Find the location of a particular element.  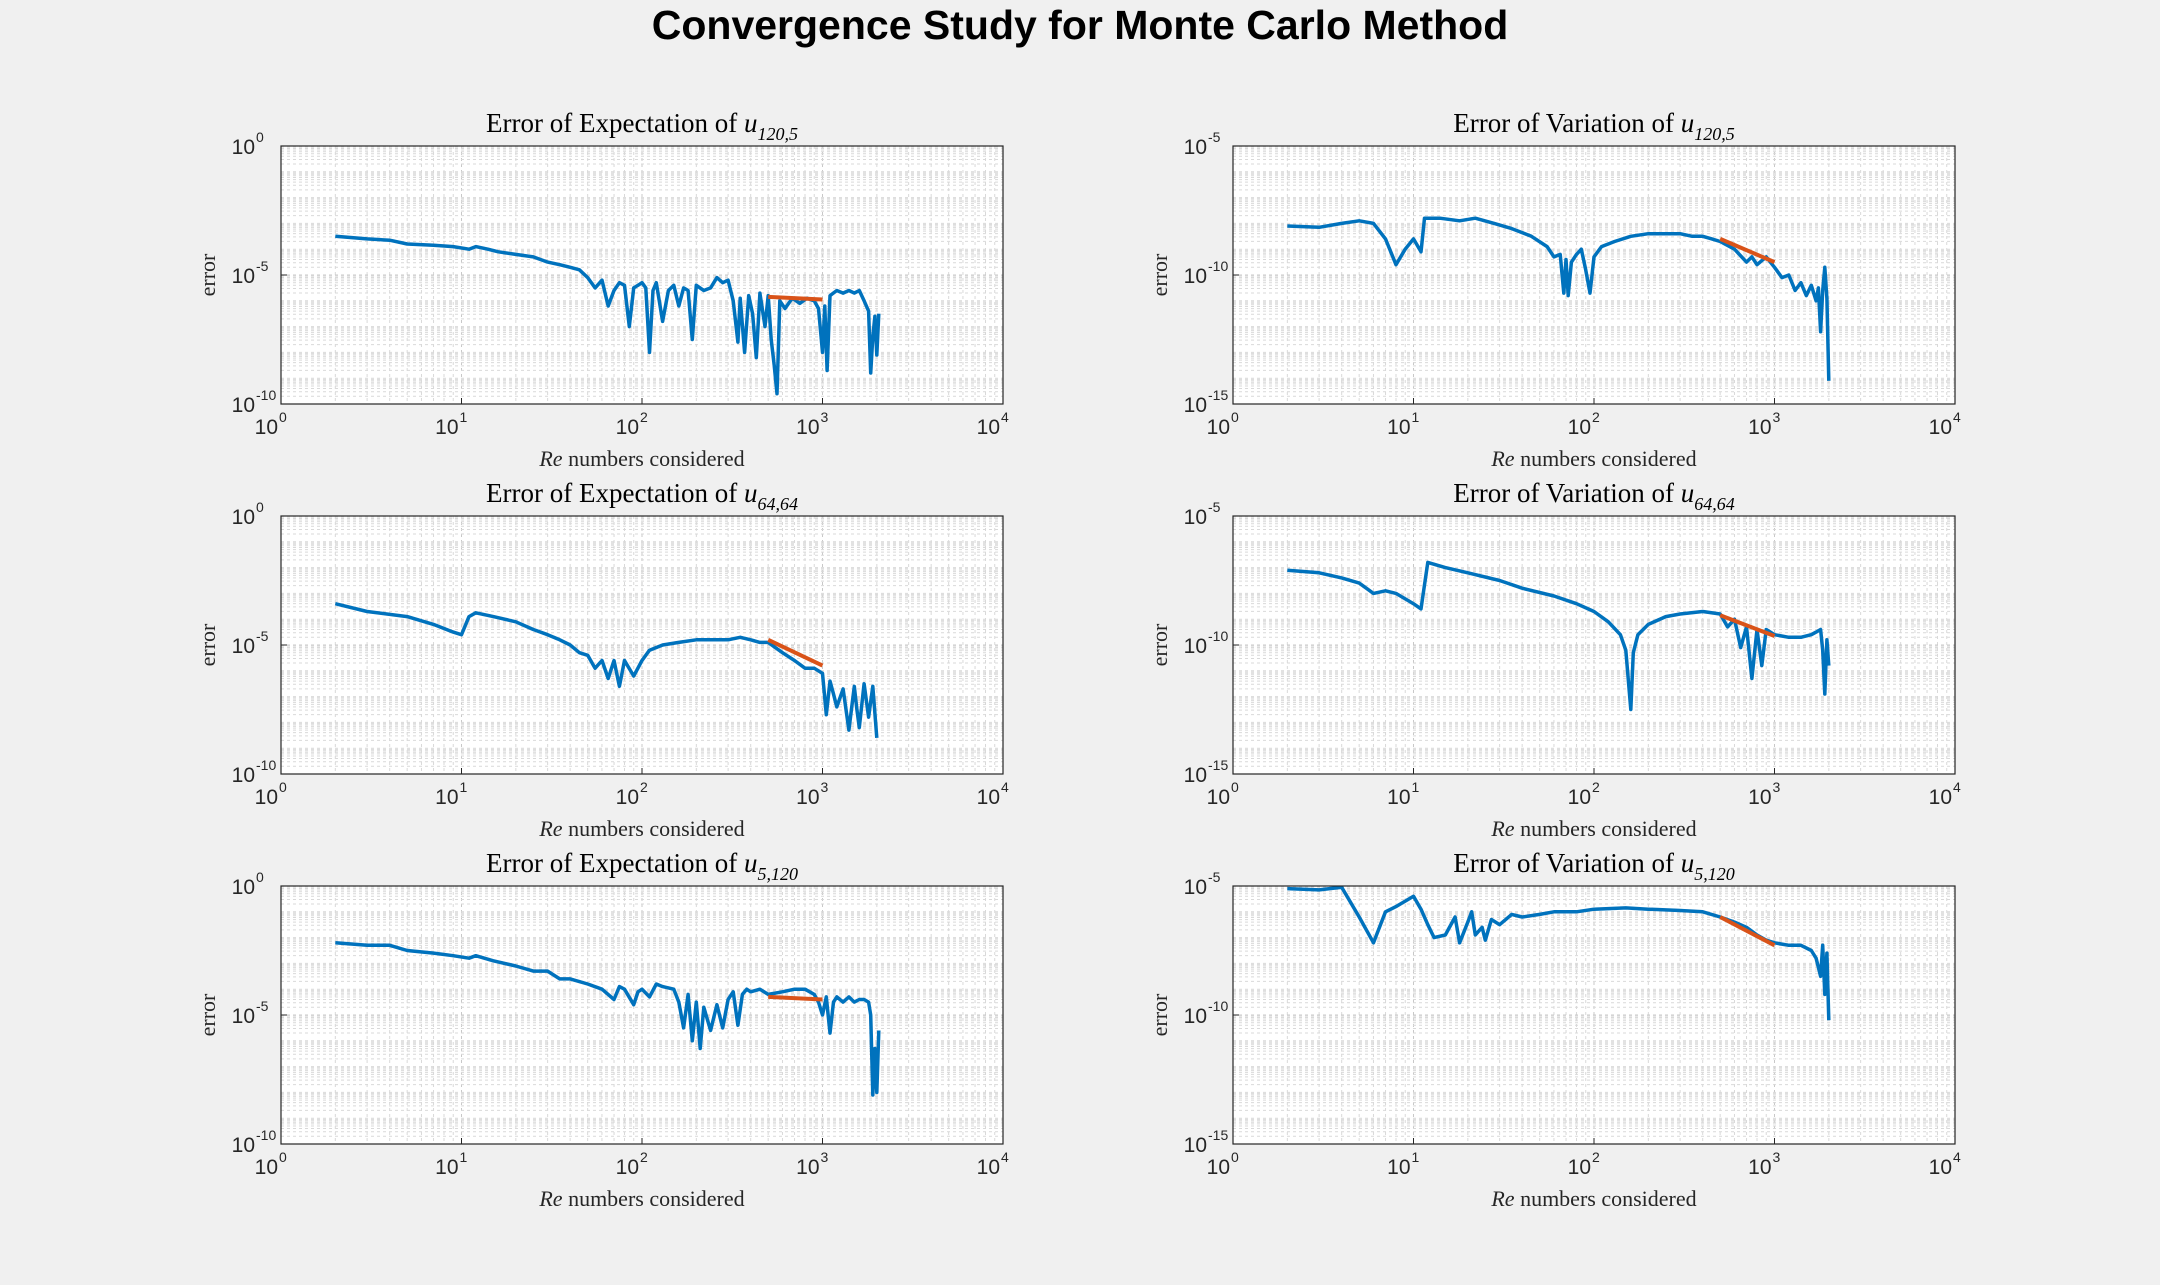

axes-title: Error of Variation of u120,5 is located at coordinates (1593, 126).